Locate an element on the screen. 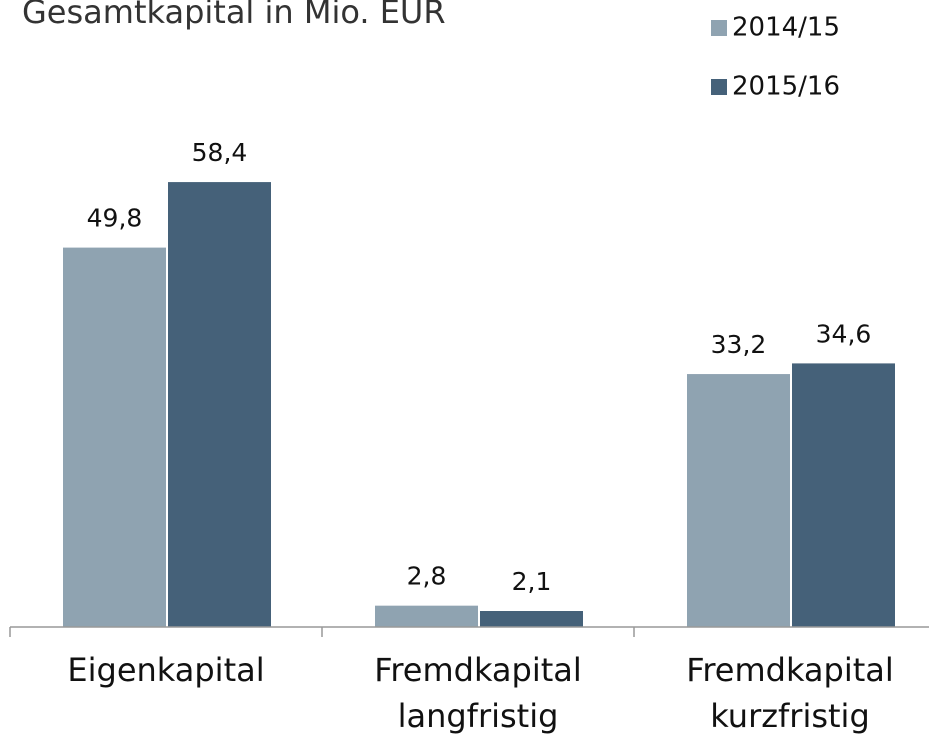 The height and width of the screenshot is (738, 929). x-tick-label: Eigenkapital is located at coordinates (165, 670).